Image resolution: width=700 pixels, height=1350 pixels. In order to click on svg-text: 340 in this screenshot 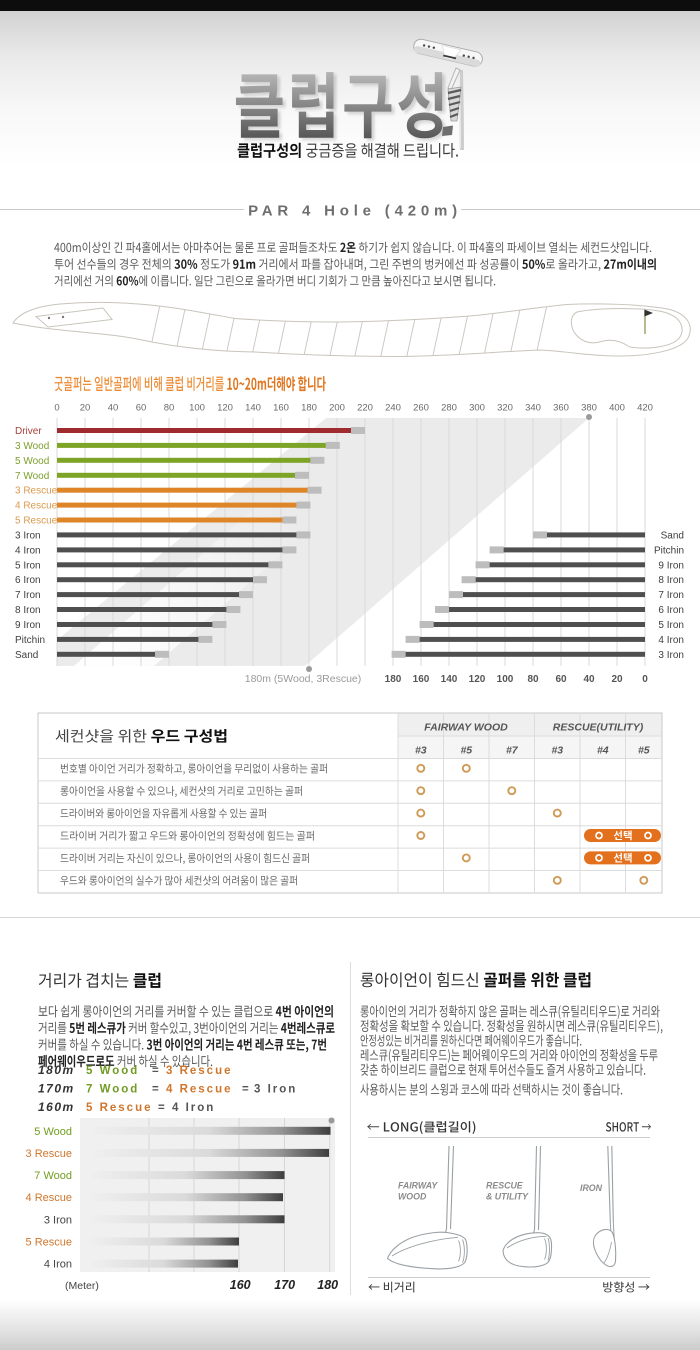, I will do `click(533, 408)`.